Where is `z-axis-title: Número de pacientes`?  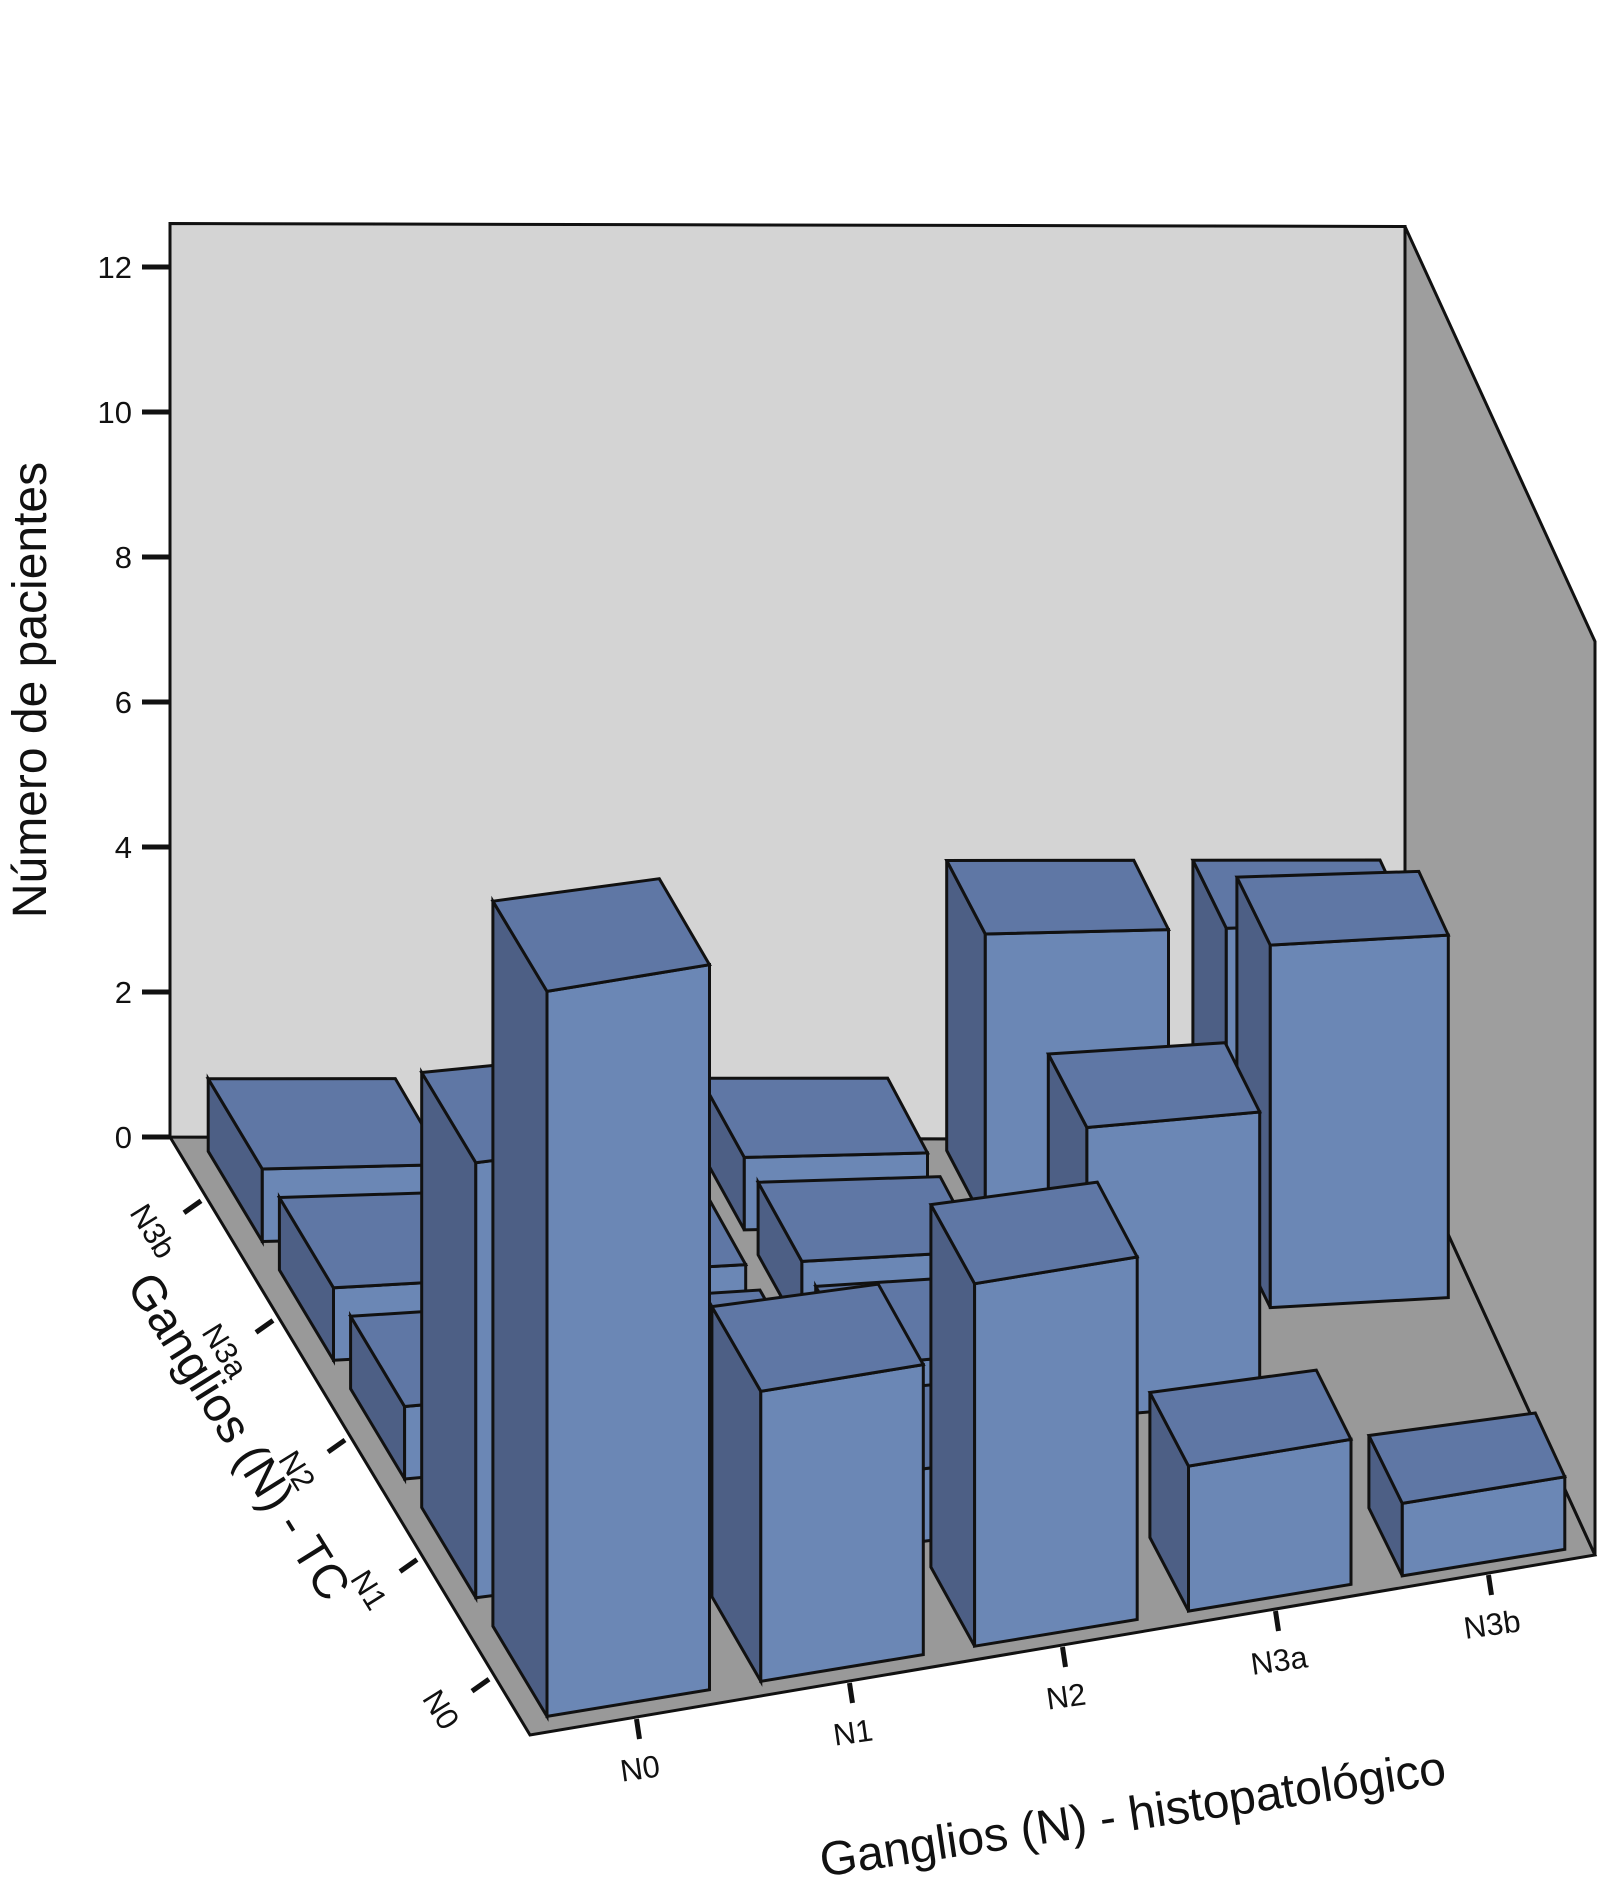 z-axis-title: Número de pacientes is located at coordinates (30, 690).